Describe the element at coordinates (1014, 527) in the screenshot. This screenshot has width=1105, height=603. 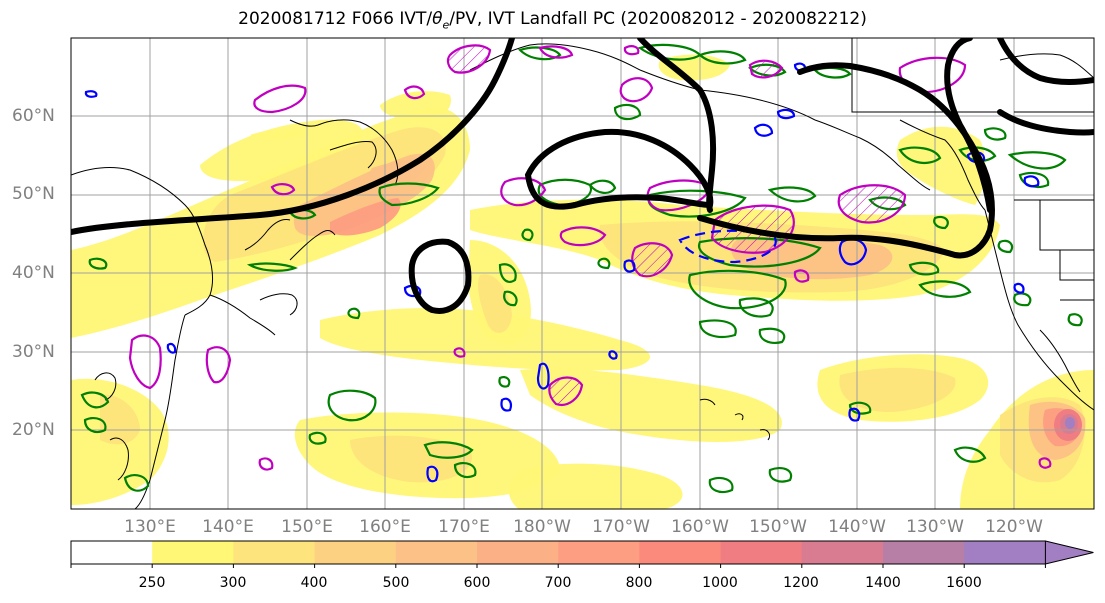
I see `lon-label-120w: 120°W` at that location.